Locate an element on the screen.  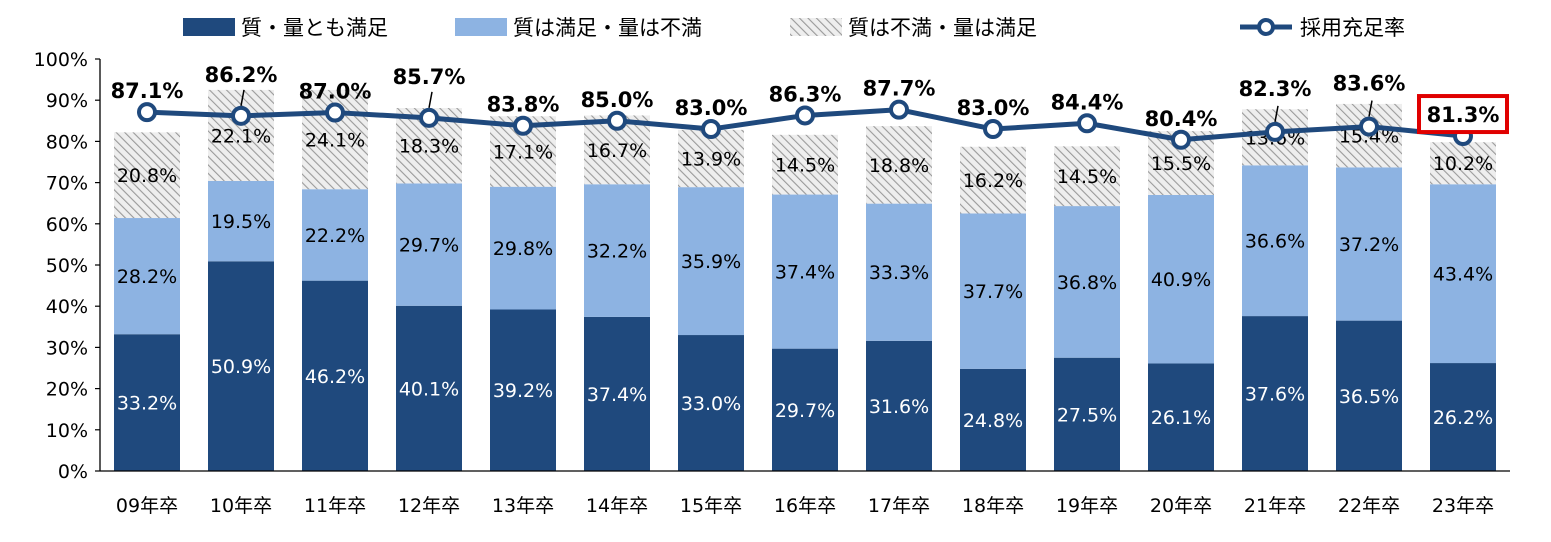
bar-value-label: 16.2% is located at coordinates (993, 181).